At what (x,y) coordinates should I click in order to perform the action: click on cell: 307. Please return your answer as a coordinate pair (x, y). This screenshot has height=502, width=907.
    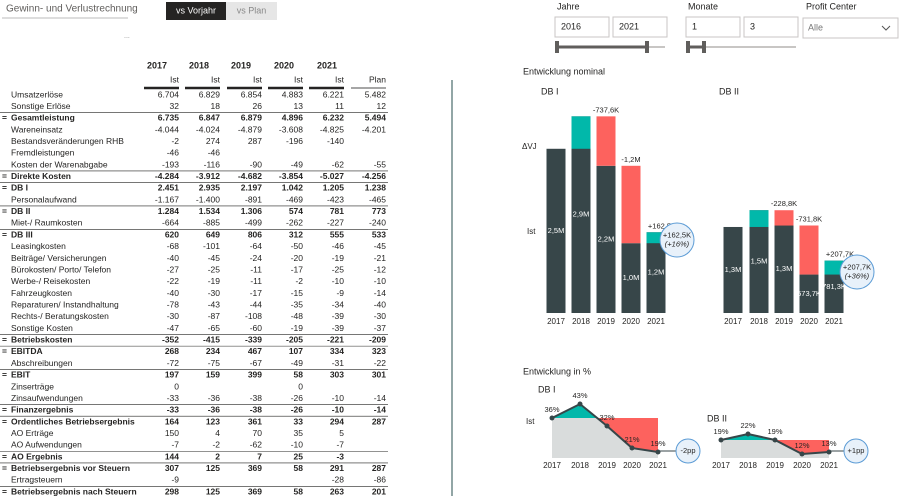
    Looking at the image, I should click on (172, 468).